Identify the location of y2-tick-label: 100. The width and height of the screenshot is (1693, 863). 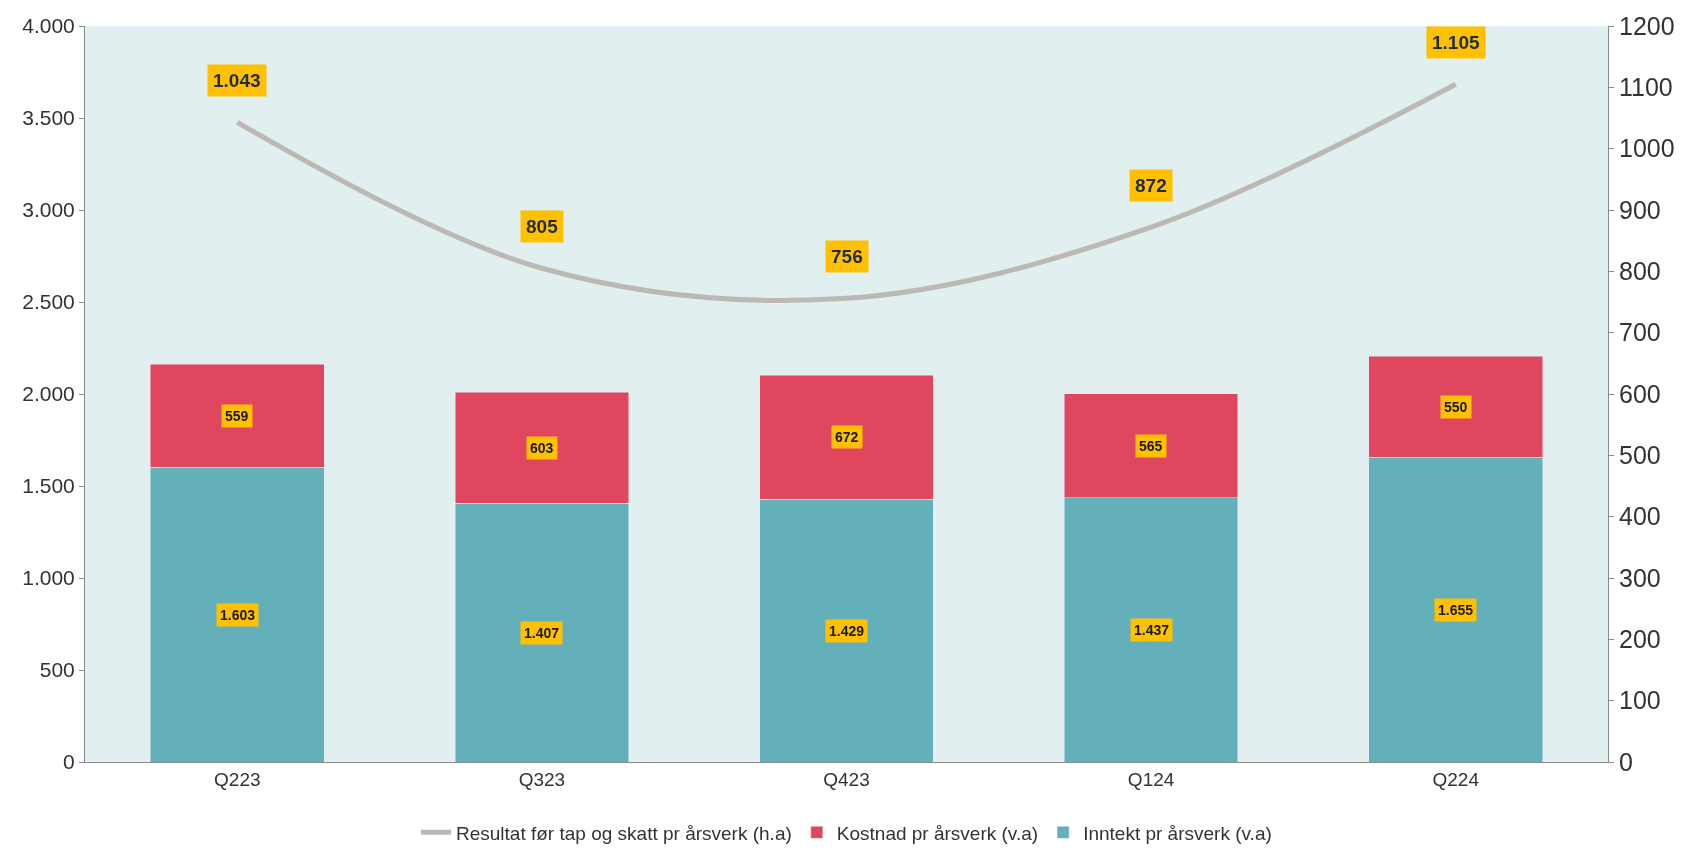
(1640, 700).